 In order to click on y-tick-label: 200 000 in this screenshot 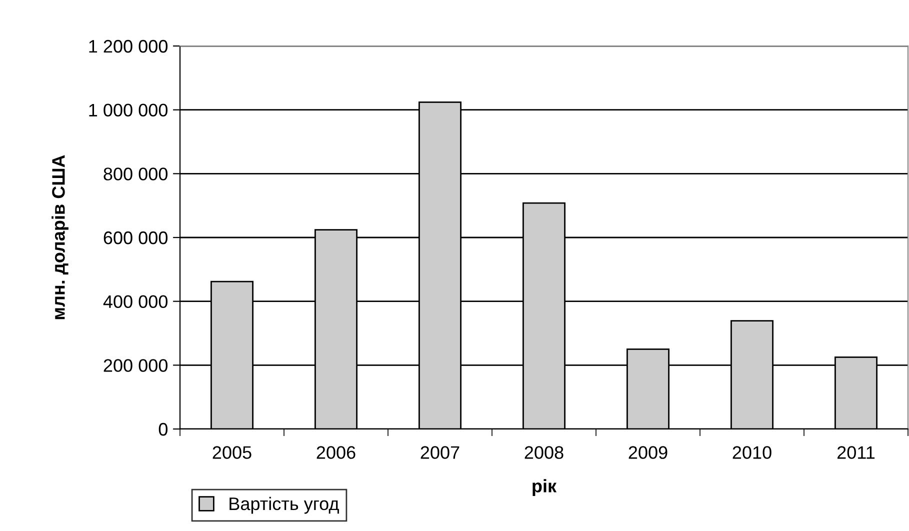, I will do `click(136, 365)`.